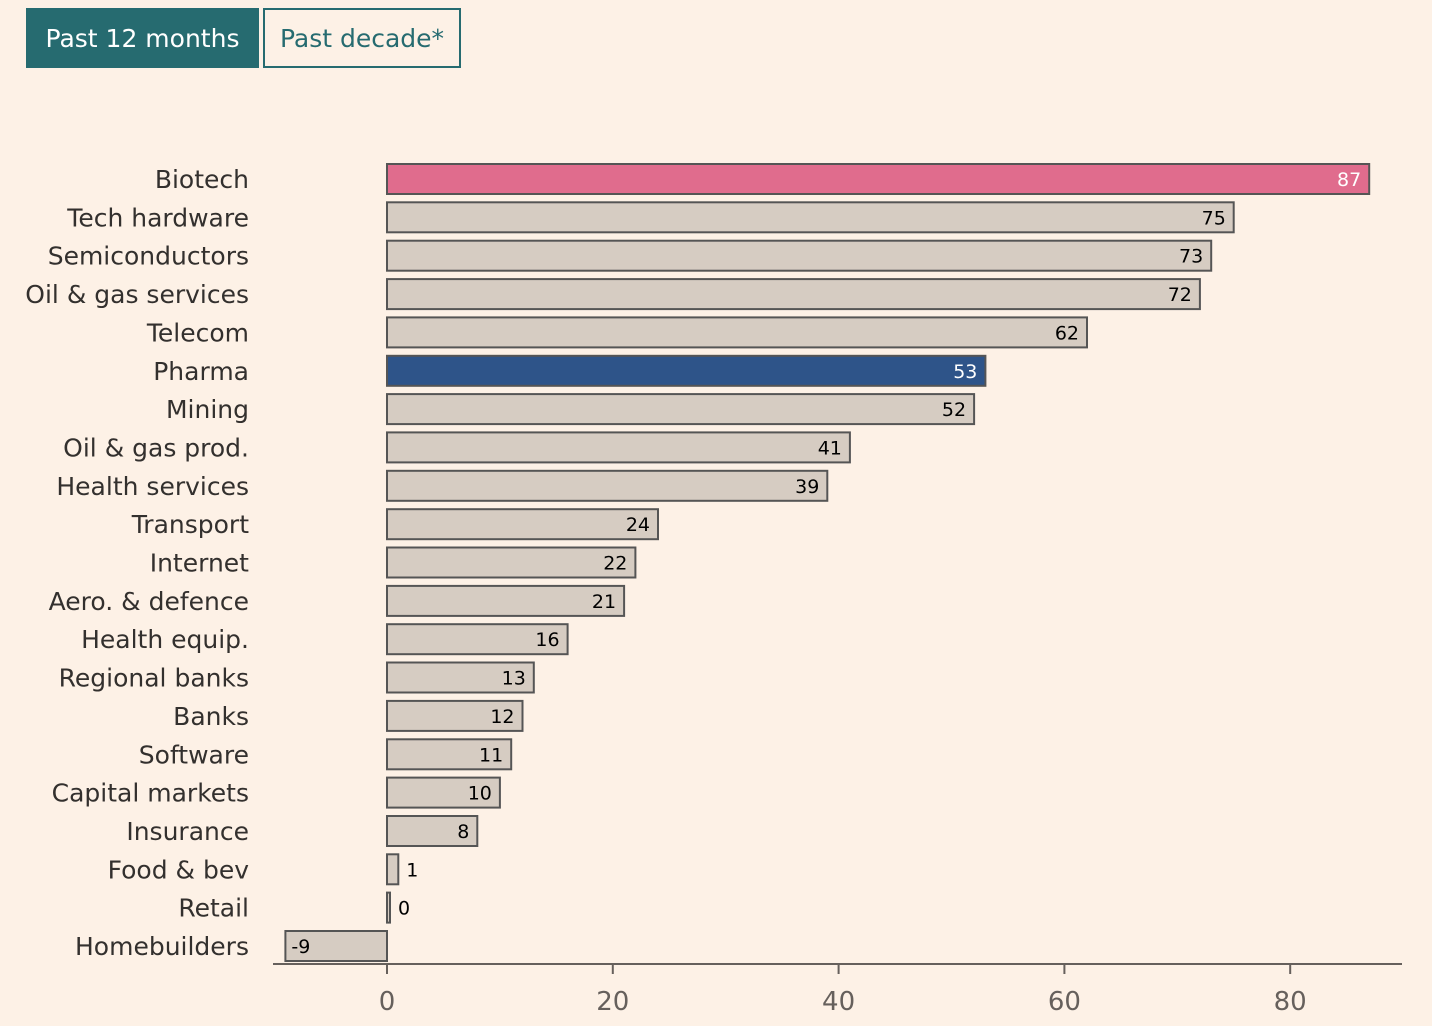 The height and width of the screenshot is (1026, 1432). What do you see at coordinates (807, 487) in the screenshot?
I see `value-label-health-services: 39` at bounding box center [807, 487].